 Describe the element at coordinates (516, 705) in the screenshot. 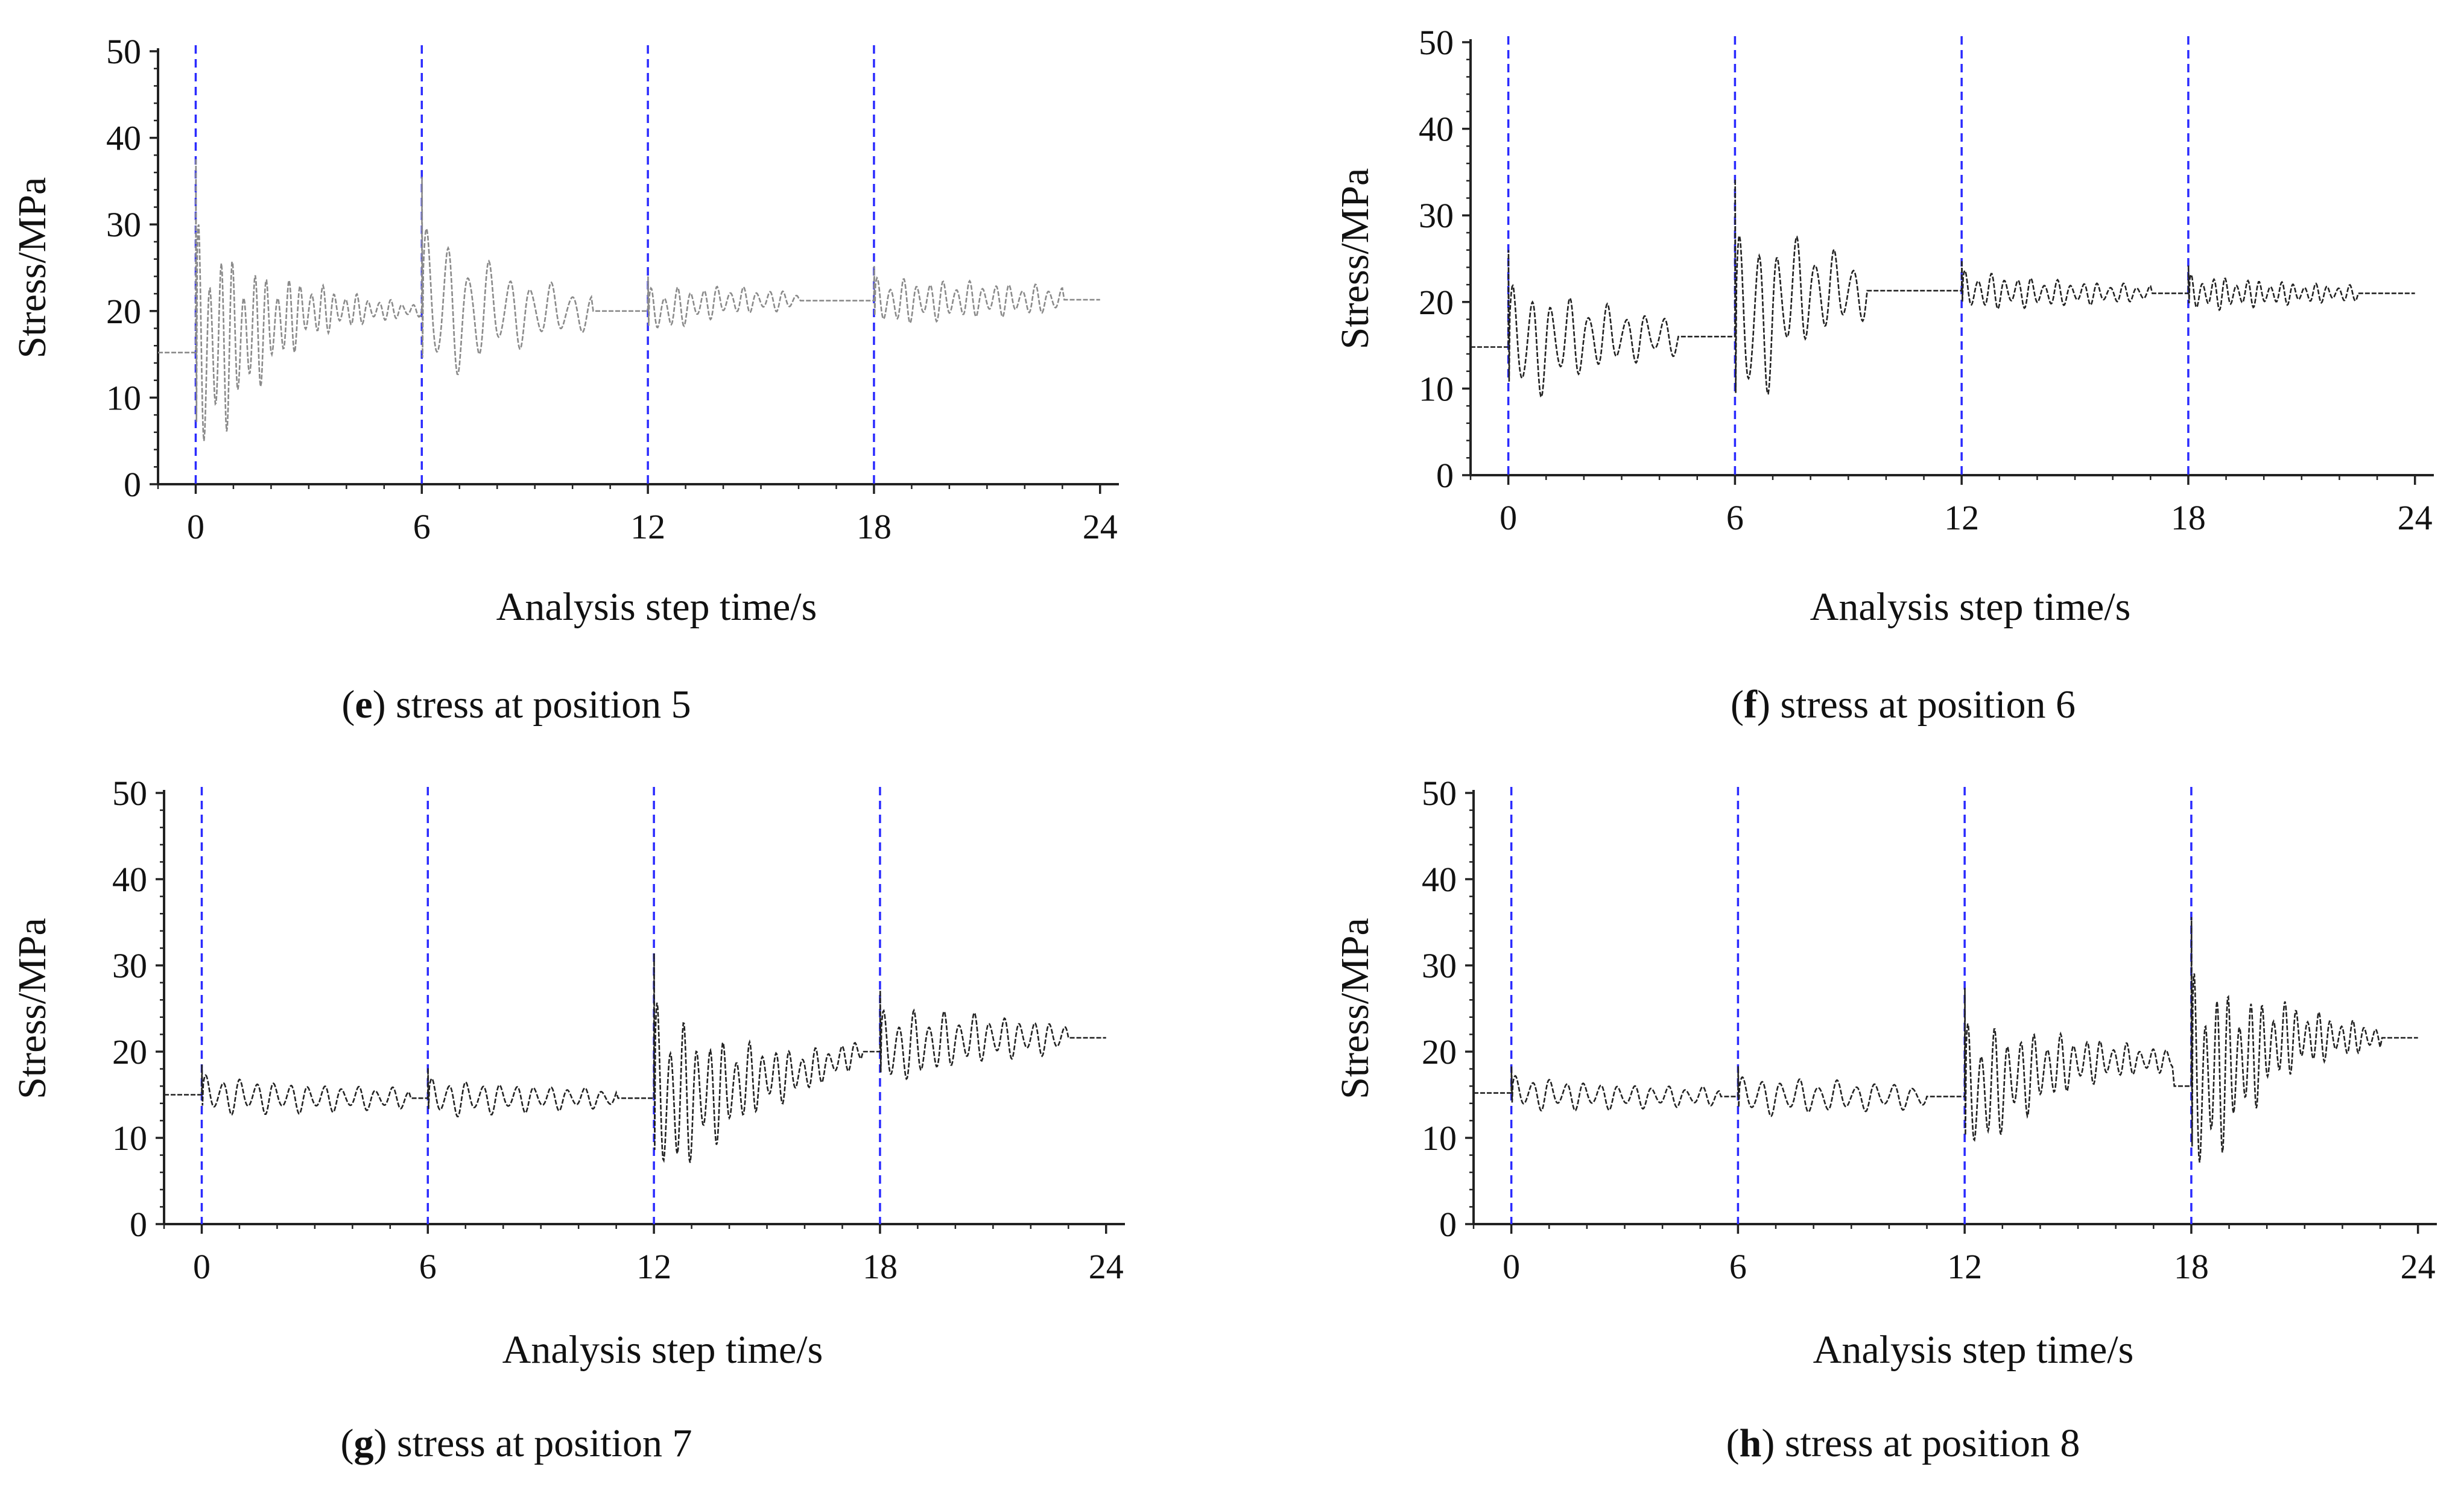

I see `caption-e: (e) stress at position 5` at that location.